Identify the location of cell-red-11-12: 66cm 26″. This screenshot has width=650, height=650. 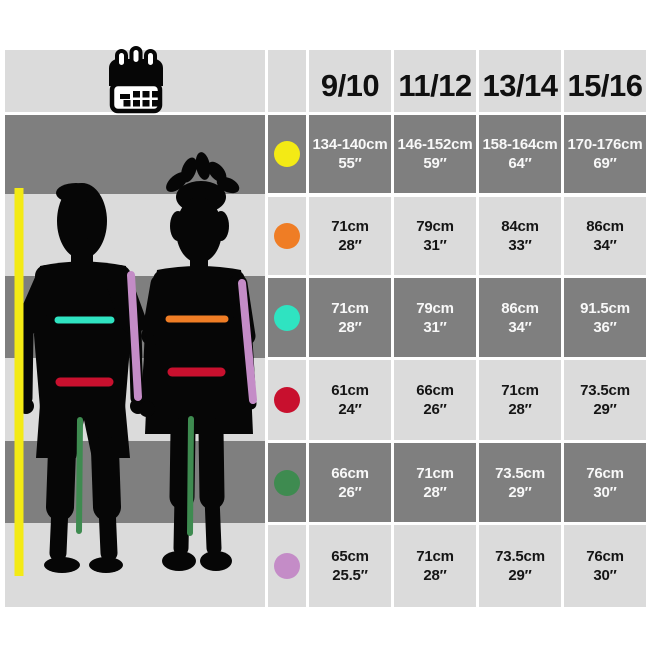
(435, 400).